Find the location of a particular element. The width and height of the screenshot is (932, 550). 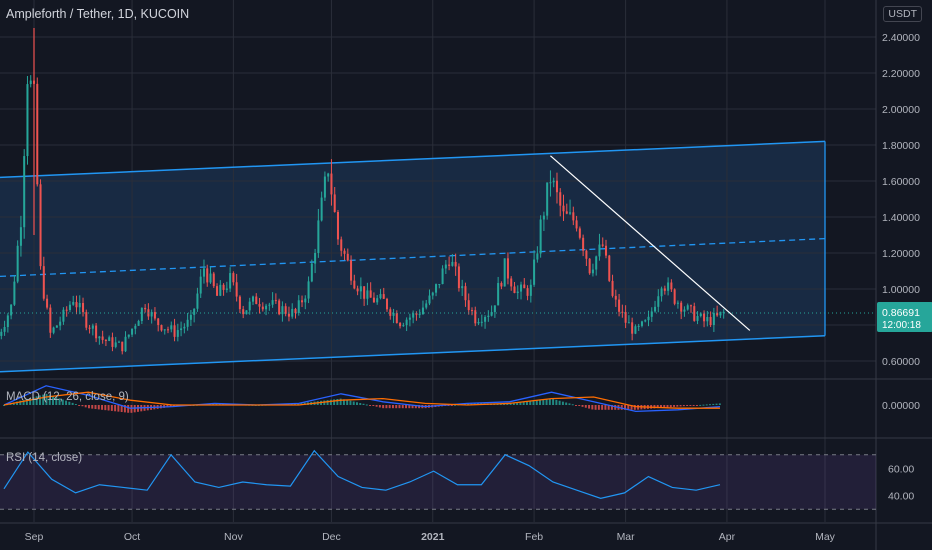

time-axis-label: 2021 is located at coordinates (433, 537).